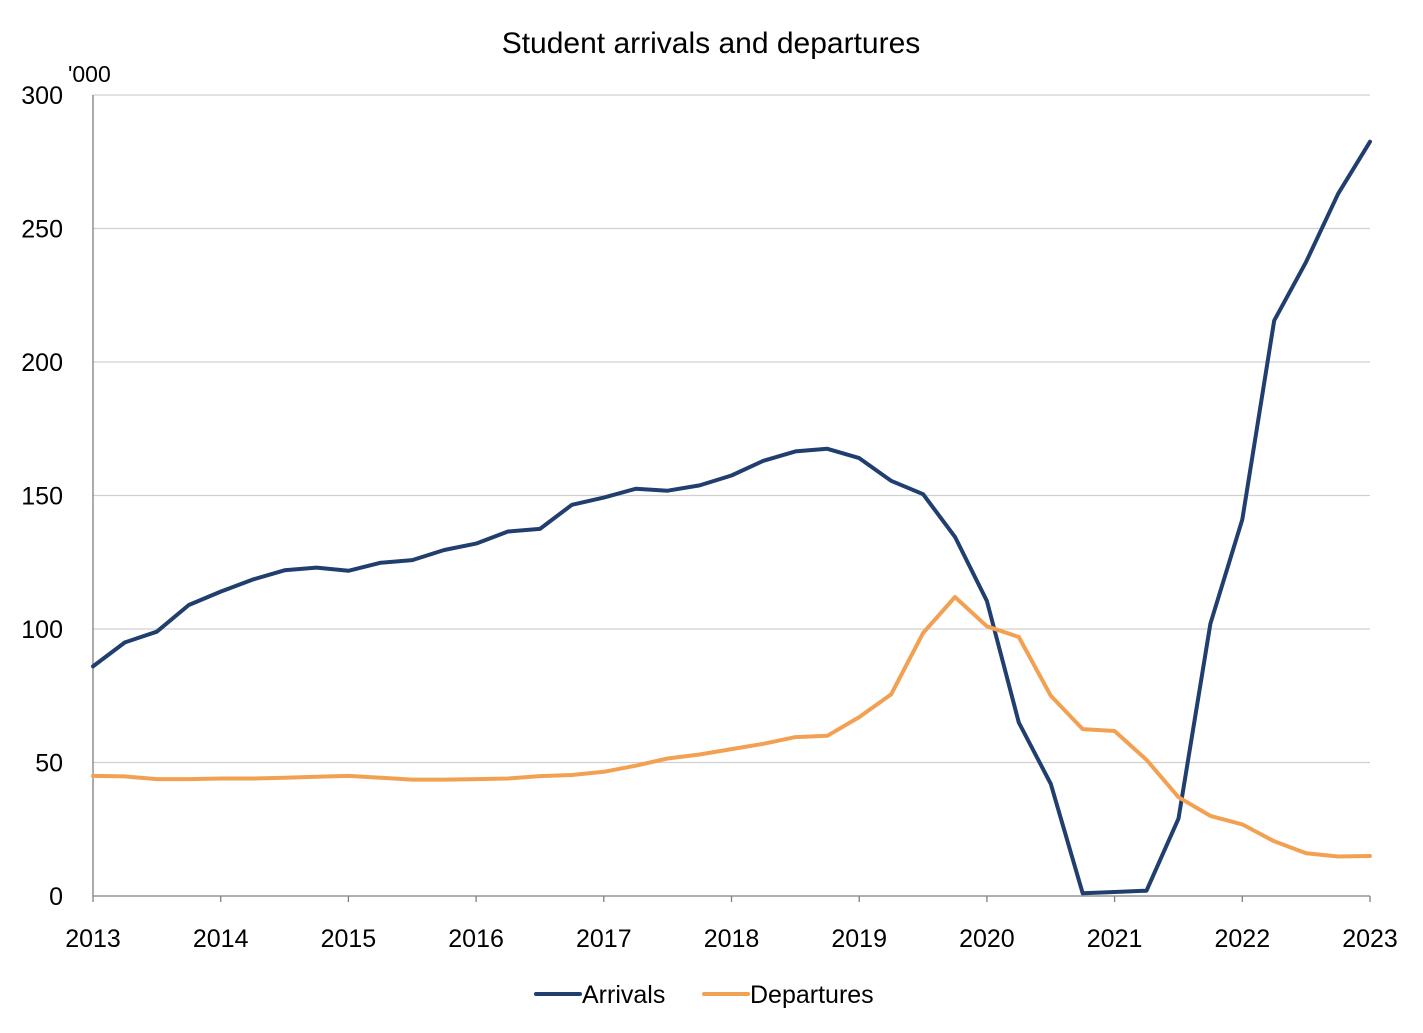 The height and width of the screenshot is (1033, 1423). Describe the element at coordinates (732, 939) in the screenshot. I see `x-tick-label: 2018` at that location.